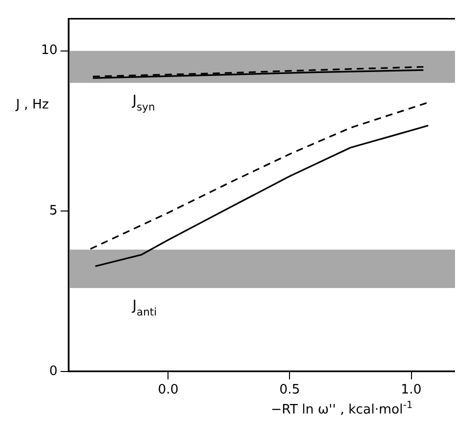 The height and width of the screenshot is (429, 463). Describe the element at coordinates (32, 105) in the screenshot. I see `y-axis-title: J , Hz` at that location.